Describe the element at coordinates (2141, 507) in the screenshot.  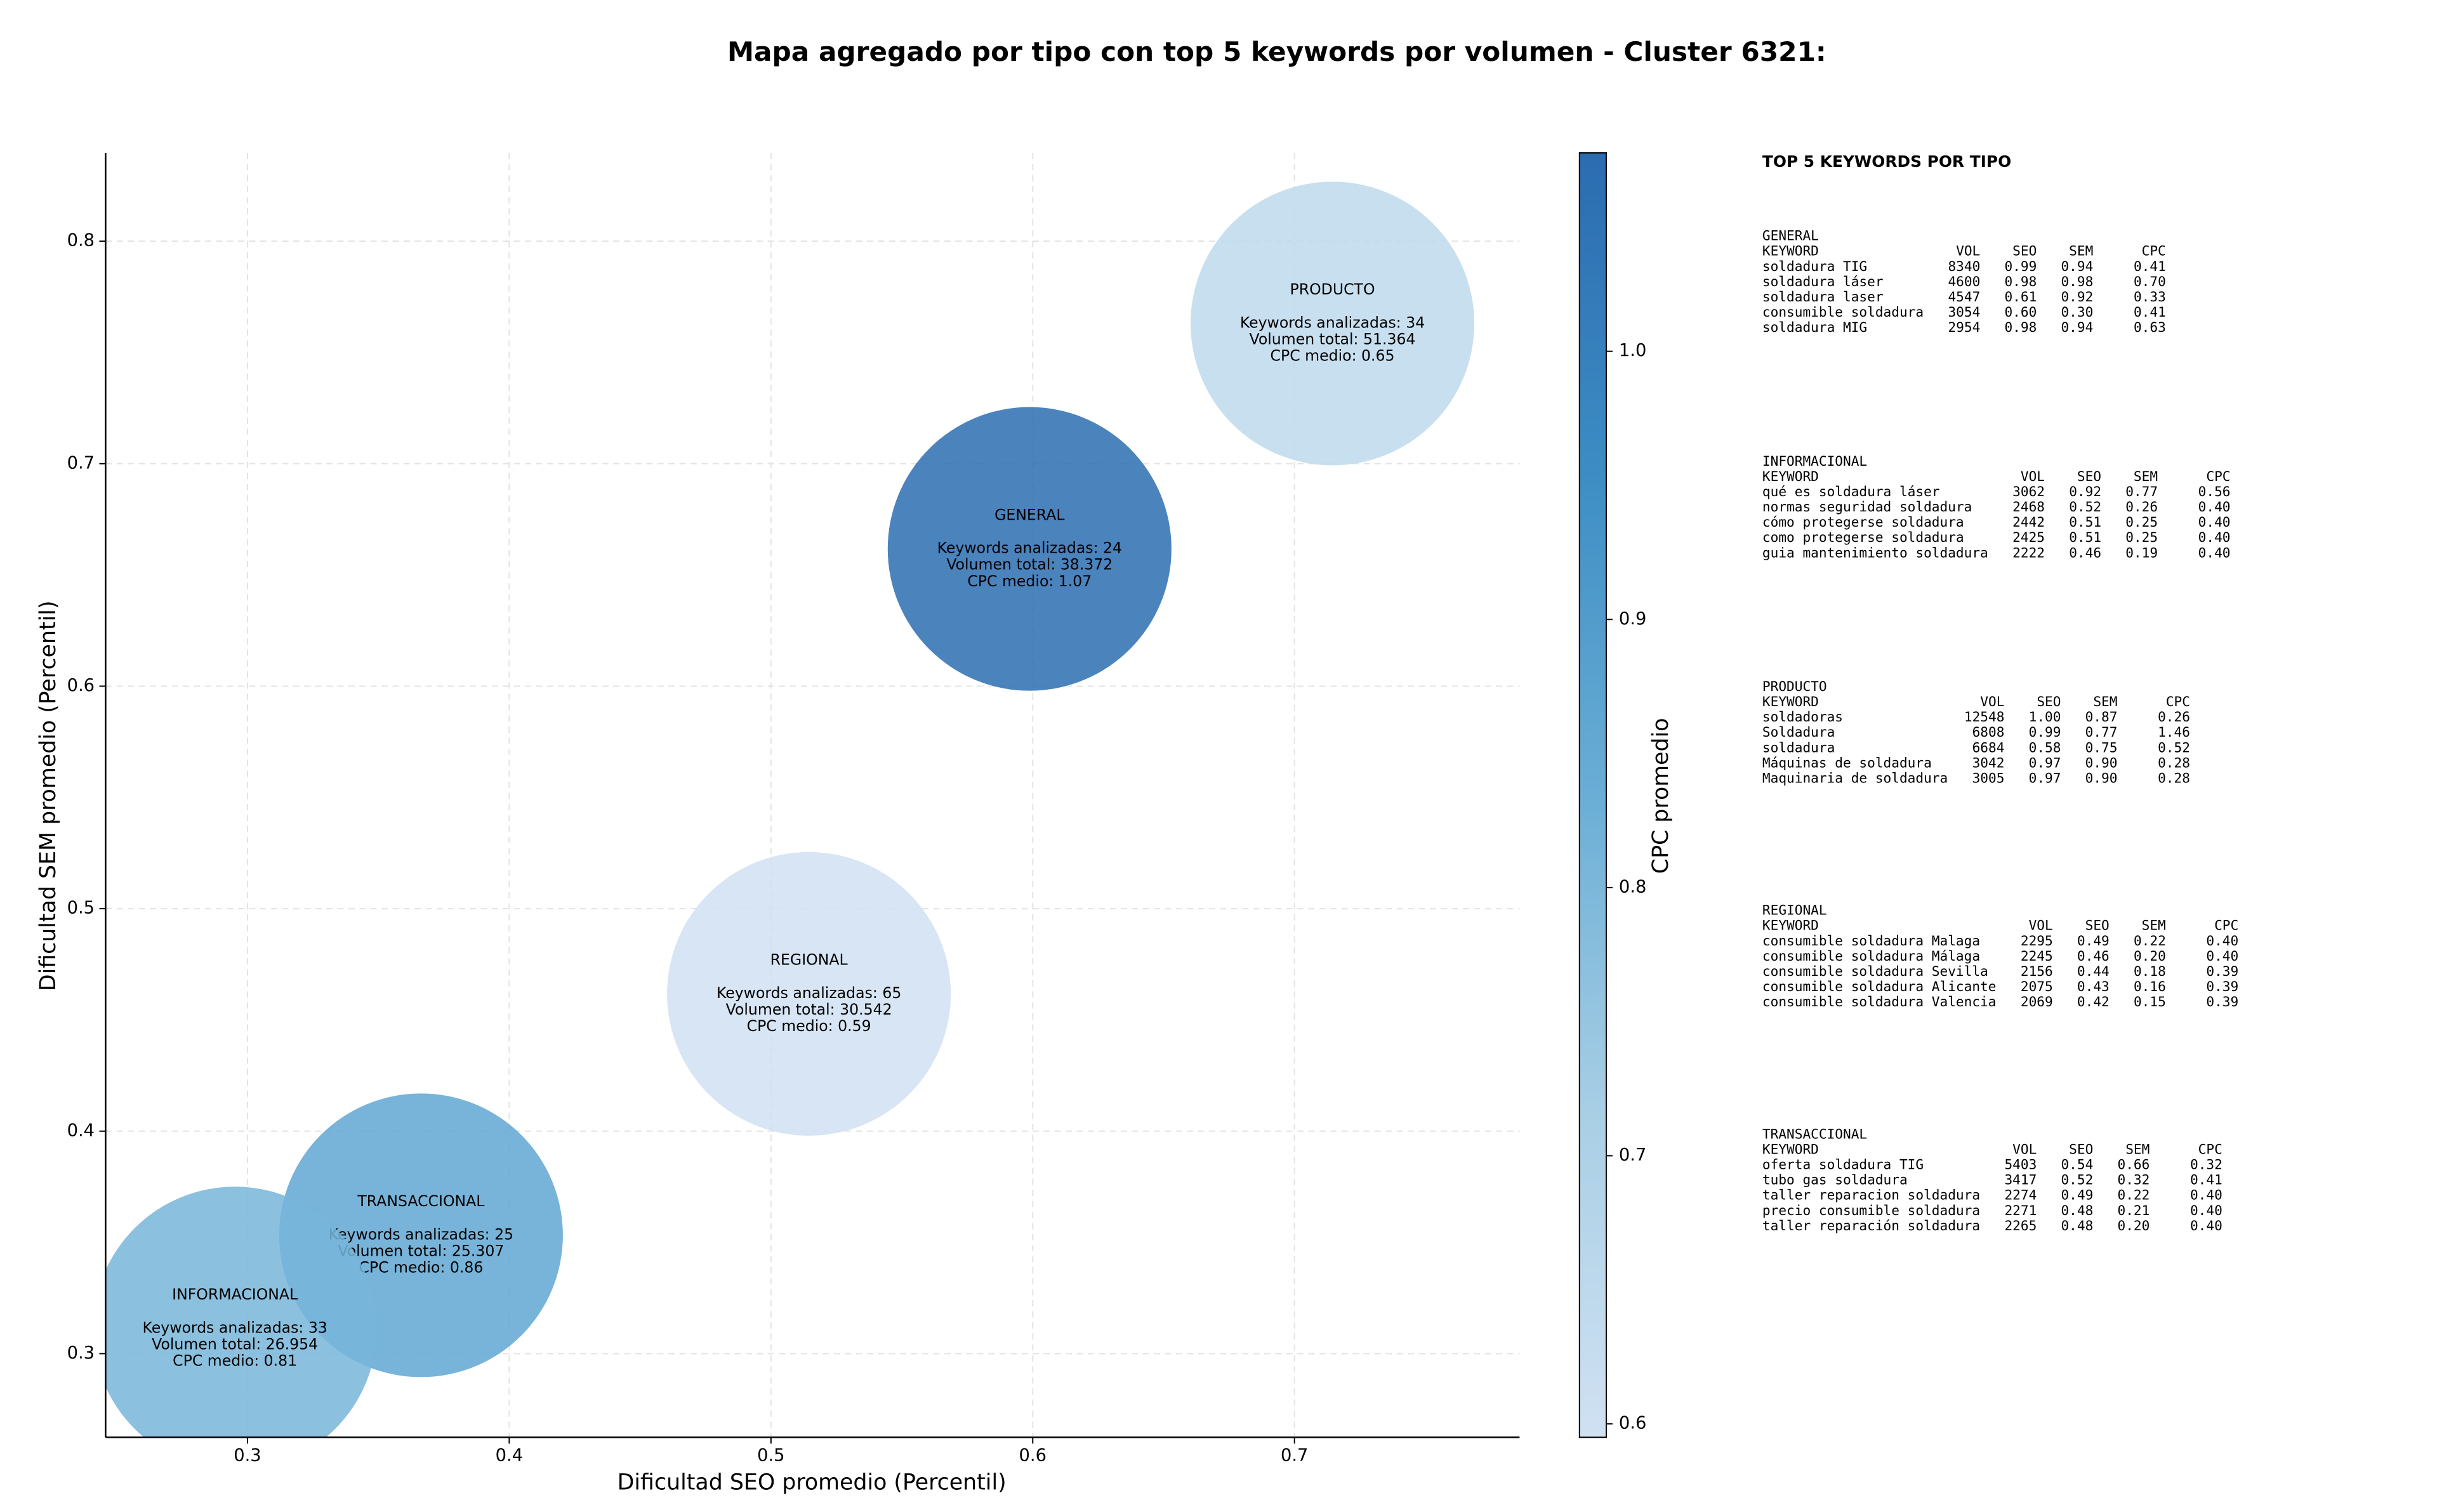
I see `table-cell: 0.26` at that location.